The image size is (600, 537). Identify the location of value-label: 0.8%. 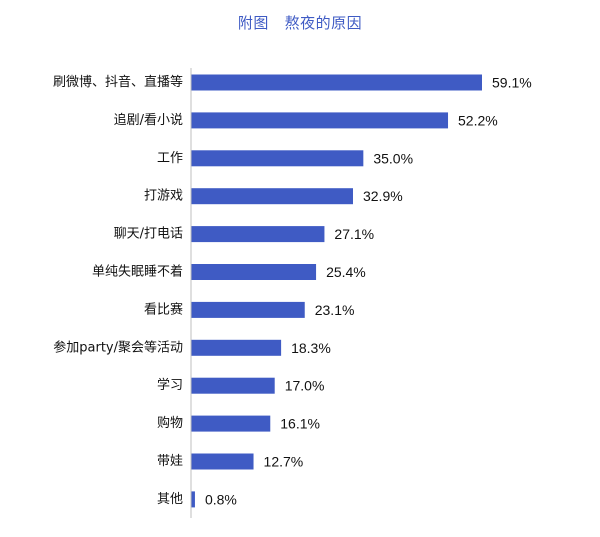
(221, 499).